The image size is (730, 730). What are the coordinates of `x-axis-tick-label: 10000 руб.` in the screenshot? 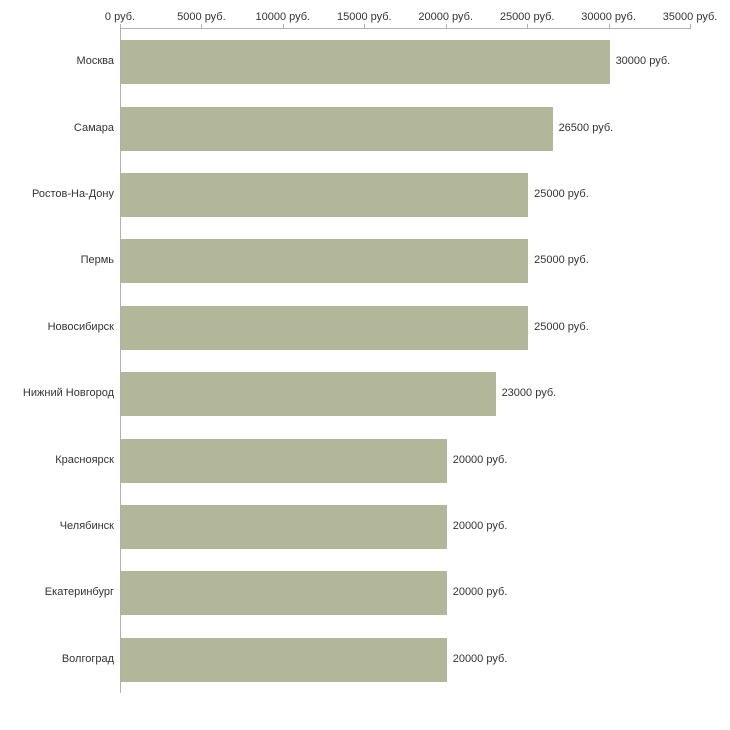 It's located at (283, 17).